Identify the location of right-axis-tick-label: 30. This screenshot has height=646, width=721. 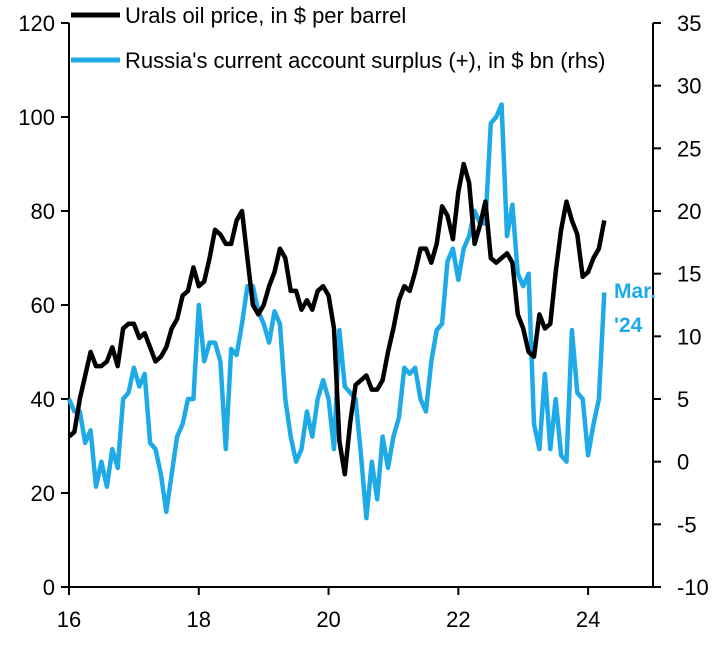
(689, 86).